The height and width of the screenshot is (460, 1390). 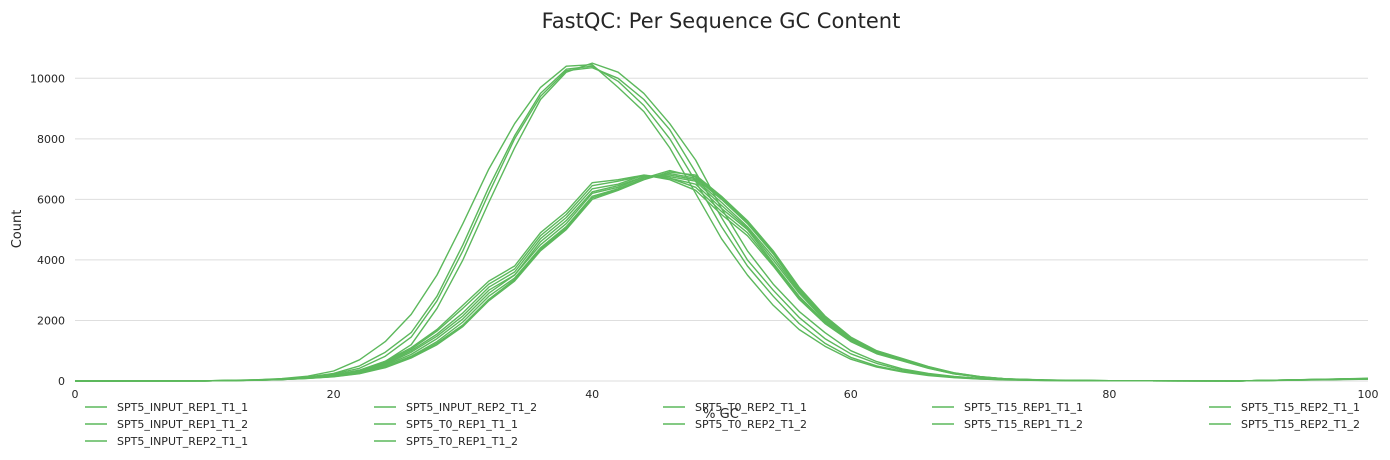 What do you see at coordinates (51, 320) in the screenshot?
I see `y-tick-label: 2000` at bounding box center [51, 320].